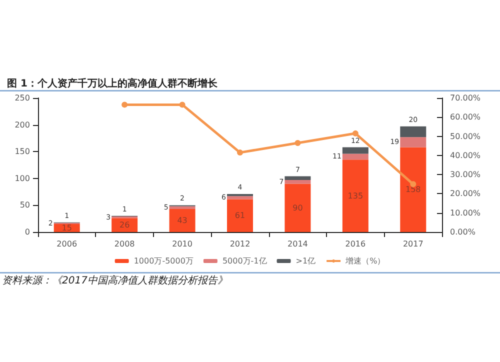 This screenshot has height=362, width=500. Describe the element at coordinates (67, 227) in the screenshot. I see `data-label: 15` at that location.